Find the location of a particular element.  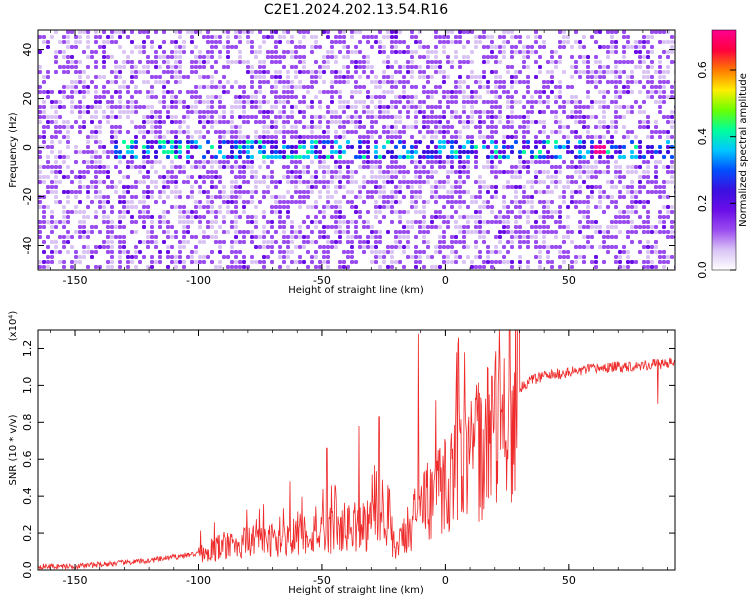

snr-y-tick-label: 0.2 is located at coordinates (27, 533).